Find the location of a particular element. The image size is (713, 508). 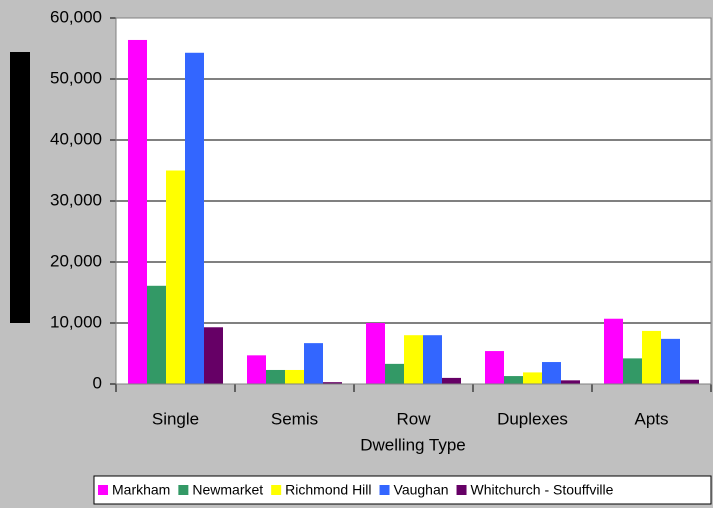

legend-label: Newmarket is located at coordinates (227, 490).